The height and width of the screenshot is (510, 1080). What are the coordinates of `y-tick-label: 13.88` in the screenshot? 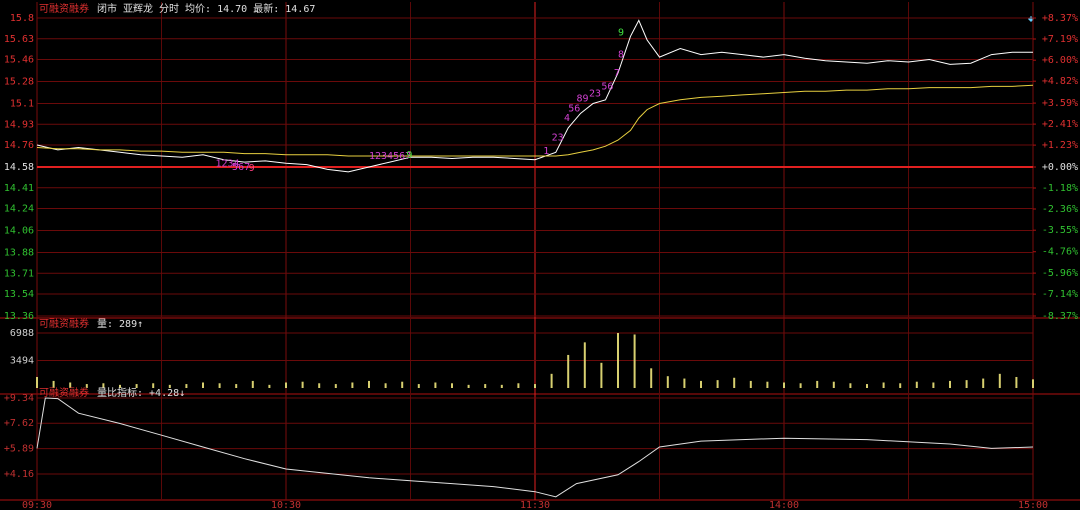 It's located at (19, 252).